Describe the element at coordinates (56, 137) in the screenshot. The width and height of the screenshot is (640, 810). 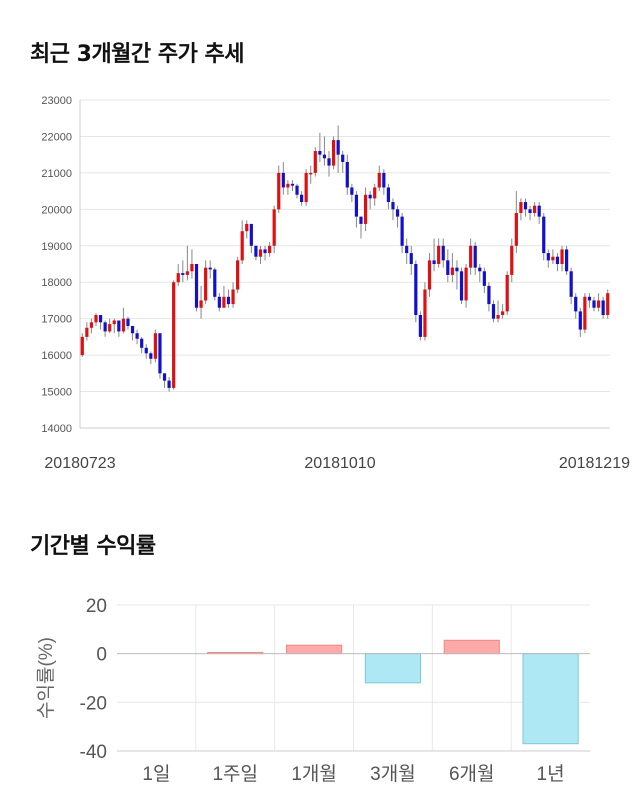
I see `price-y-tick-label: 22000` at that location.